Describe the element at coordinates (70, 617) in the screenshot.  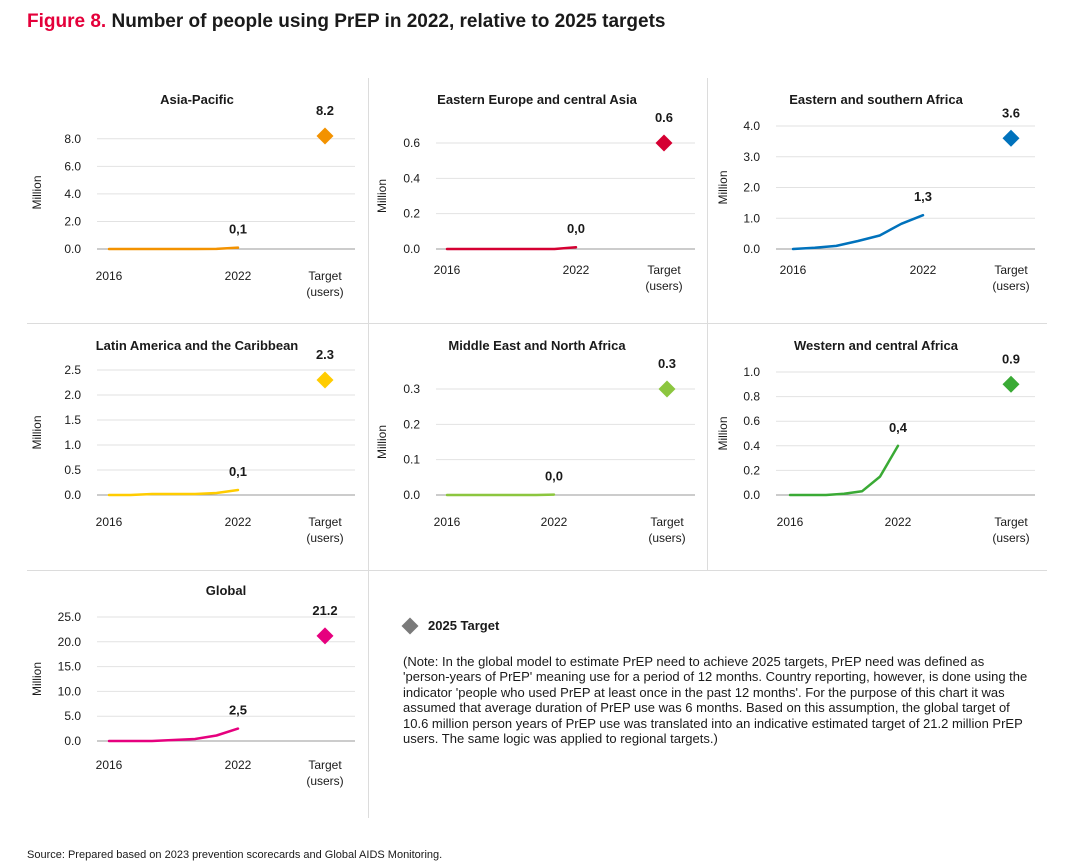
I see `y-tick-label: 25.0` at that location.